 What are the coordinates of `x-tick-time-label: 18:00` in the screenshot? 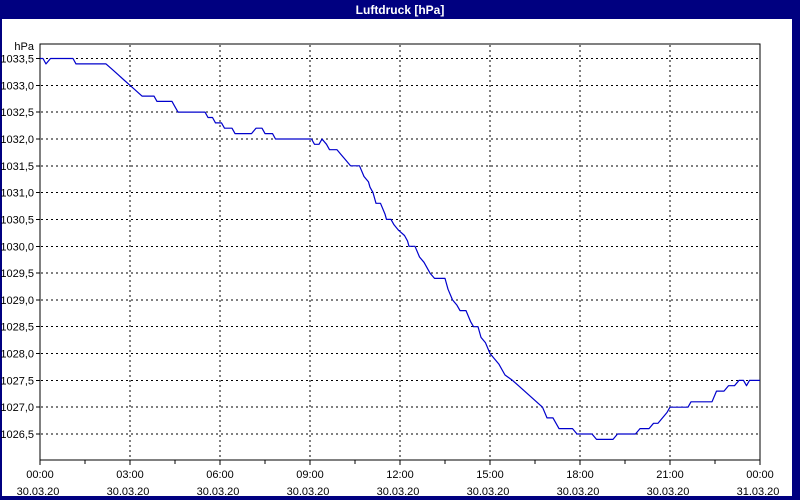 It's located at (580, 475).